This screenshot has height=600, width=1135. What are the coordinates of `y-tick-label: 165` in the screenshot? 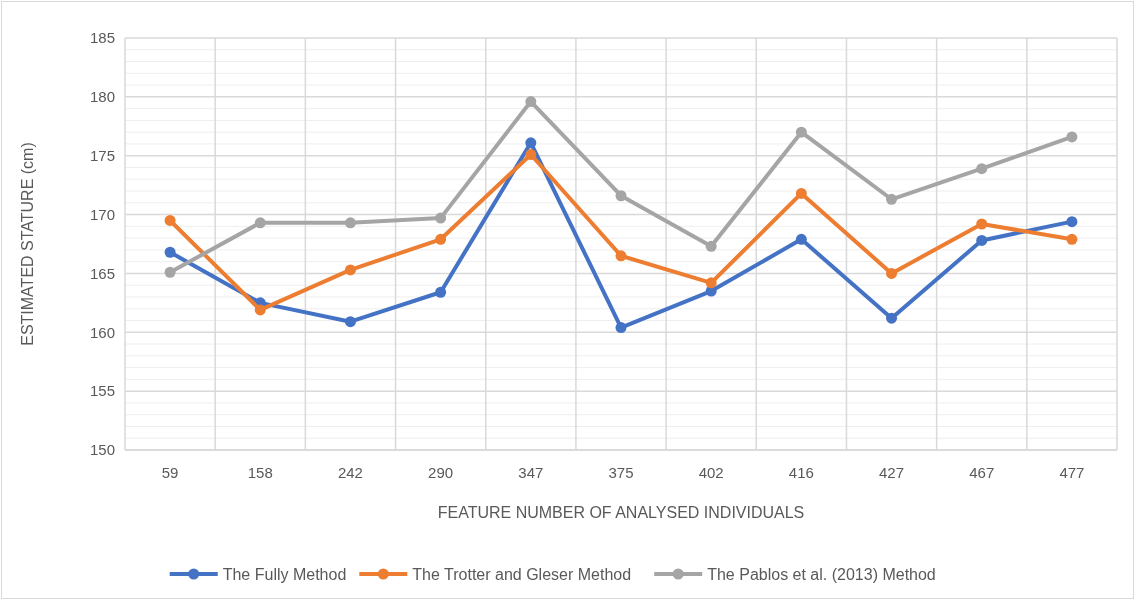 It's located at (102, 273).